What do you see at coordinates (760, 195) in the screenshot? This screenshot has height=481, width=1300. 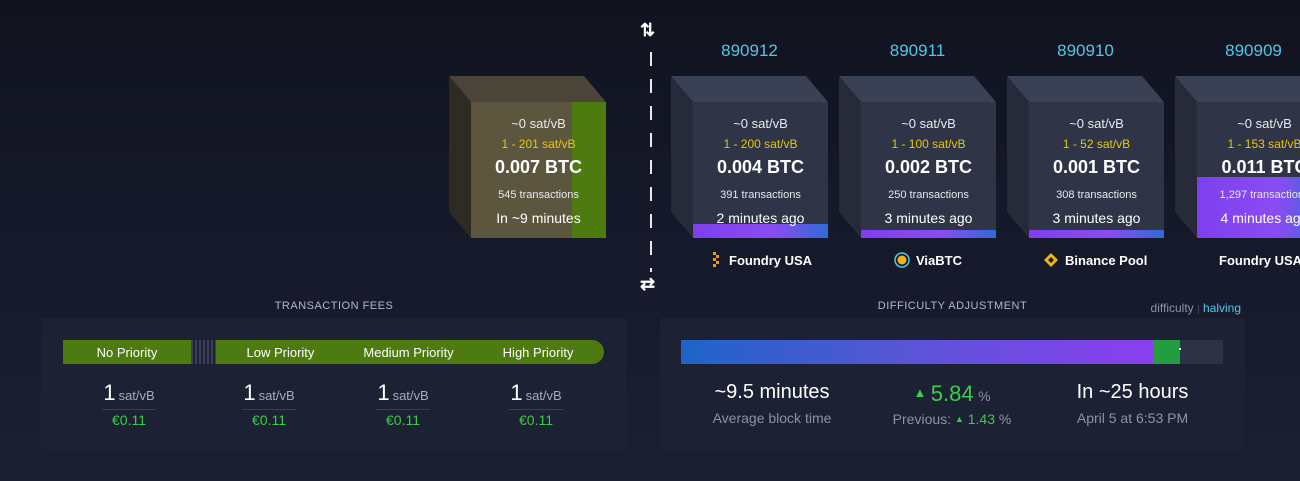 I see `tx-count: 391 transactions` at bounding box center [760, 195].